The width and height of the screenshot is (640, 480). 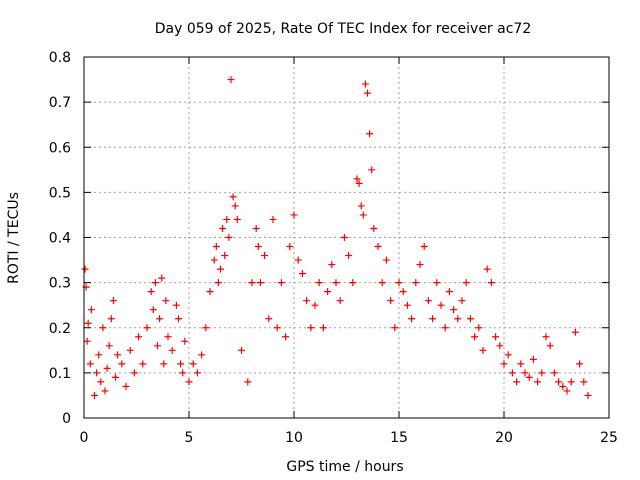 What do you see at coordinates (60, 329) in the screenshot?
I see `y-tick-label: 0.2` at bounding box center [60, 329].